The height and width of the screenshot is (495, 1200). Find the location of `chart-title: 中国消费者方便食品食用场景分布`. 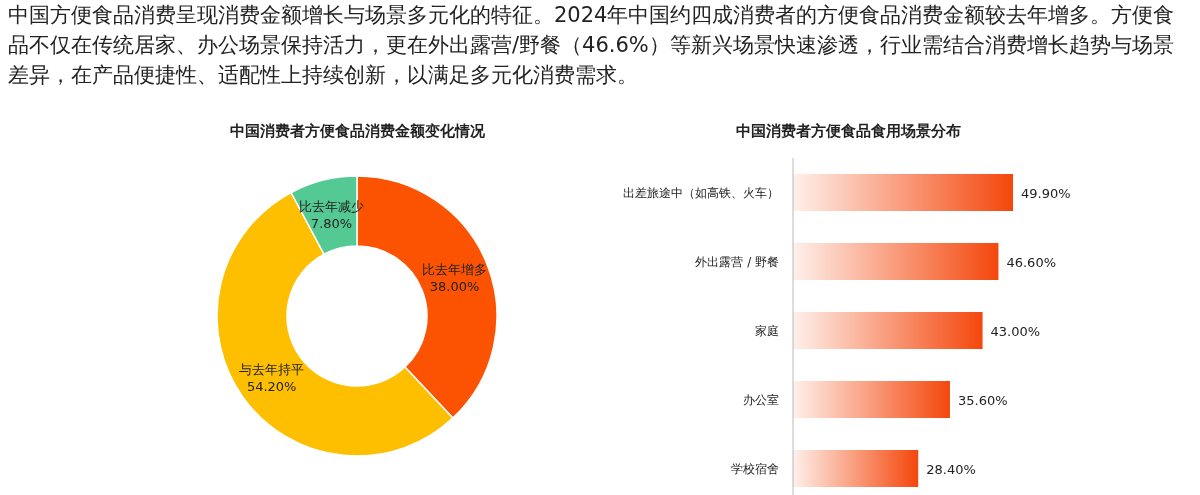

chart-title: 中国消费者方便食品食用场景分布 is located at coordinates (848, 131).